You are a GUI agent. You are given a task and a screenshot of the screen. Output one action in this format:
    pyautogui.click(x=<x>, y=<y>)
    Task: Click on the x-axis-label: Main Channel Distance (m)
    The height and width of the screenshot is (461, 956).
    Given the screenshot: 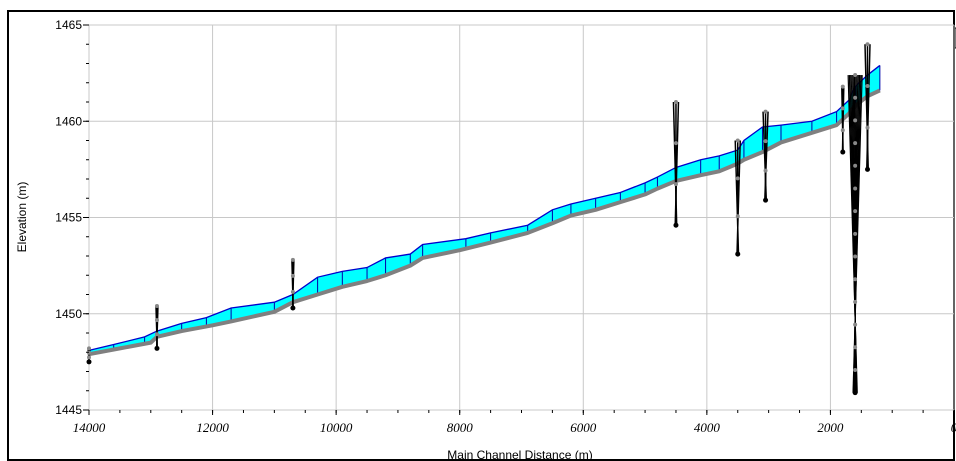 What is the action you would take?
    pyautogui.click(x=519, y=454)
    